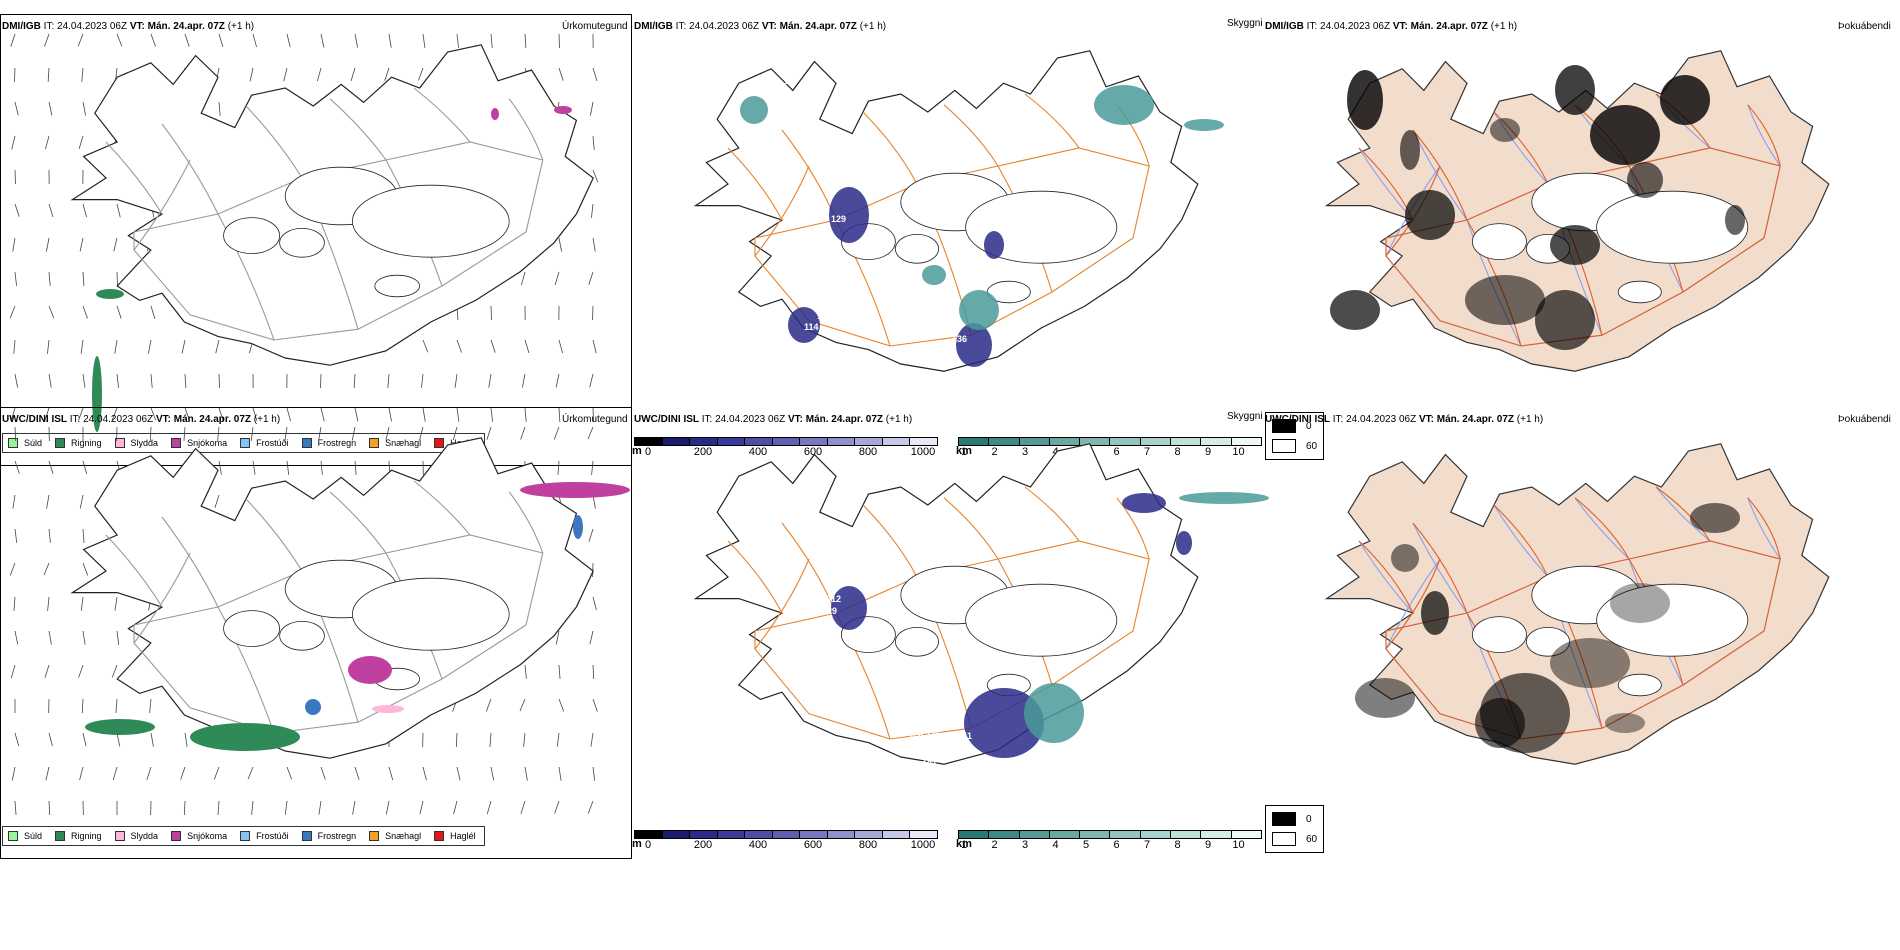  I want to click on cloud-base-value: 22, so click(864, 126).